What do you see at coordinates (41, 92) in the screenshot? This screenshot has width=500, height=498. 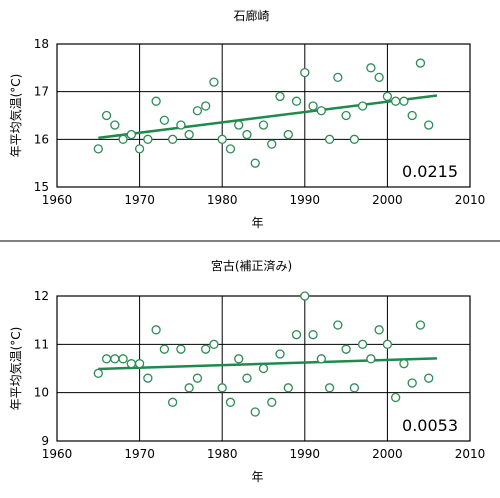 I see `y-tick-label: 17` at bounding box center [41, 92].